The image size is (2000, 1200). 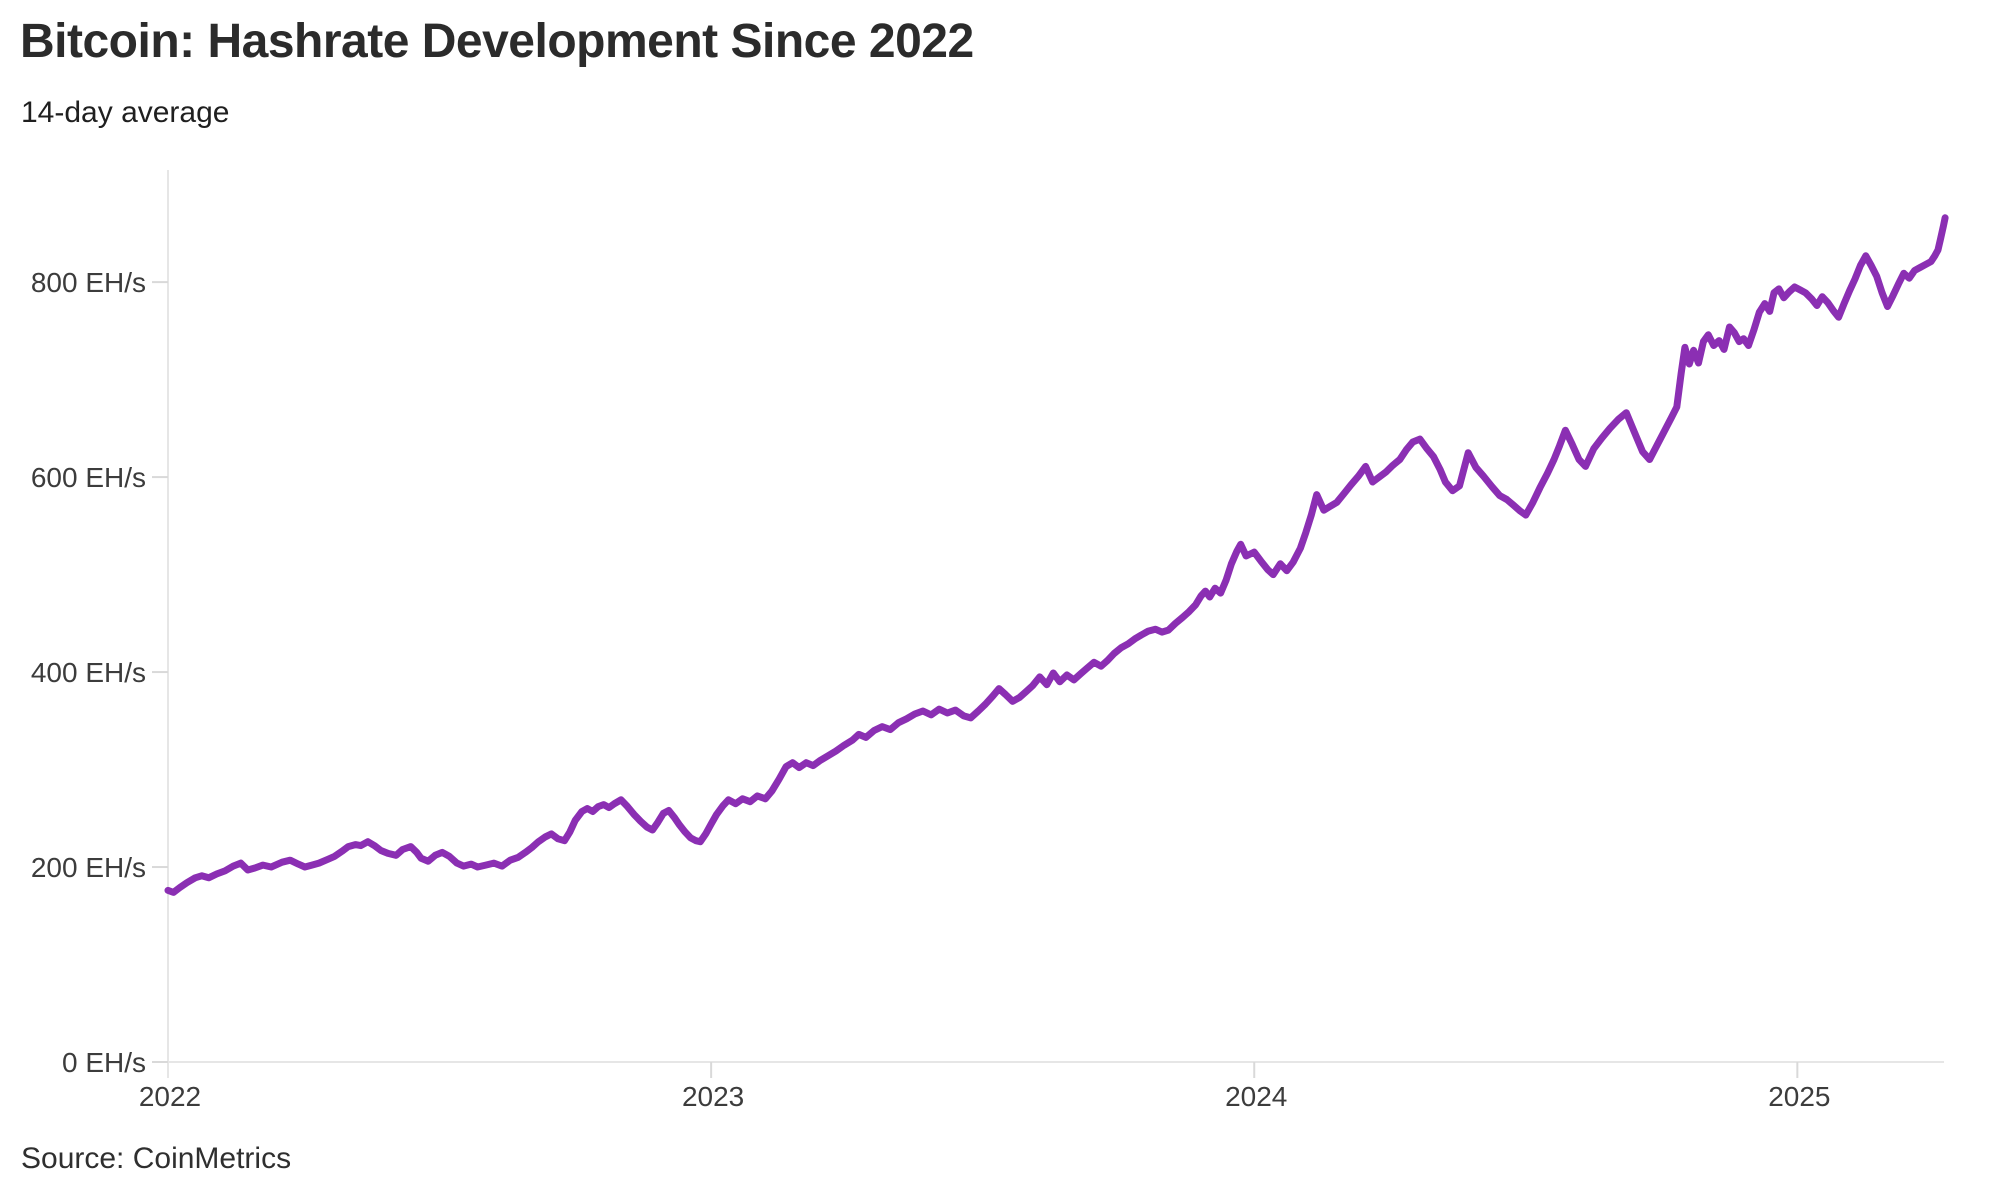 What do you see at coordinates (713, 1096) in the screenshot?
I see `x-tick-label: 2023` at bounding box center [713, 1096].